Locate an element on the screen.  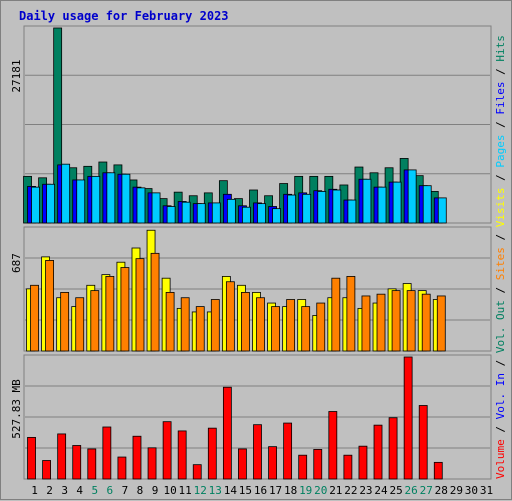
x-tick-label-day-25: 25 is located at coordinates (395, 490).